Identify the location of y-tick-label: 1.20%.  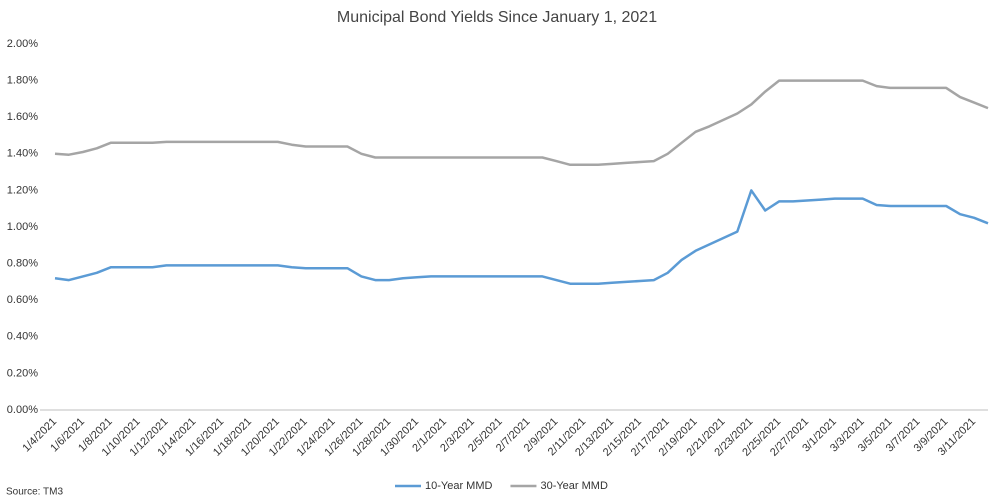
(22, 190).